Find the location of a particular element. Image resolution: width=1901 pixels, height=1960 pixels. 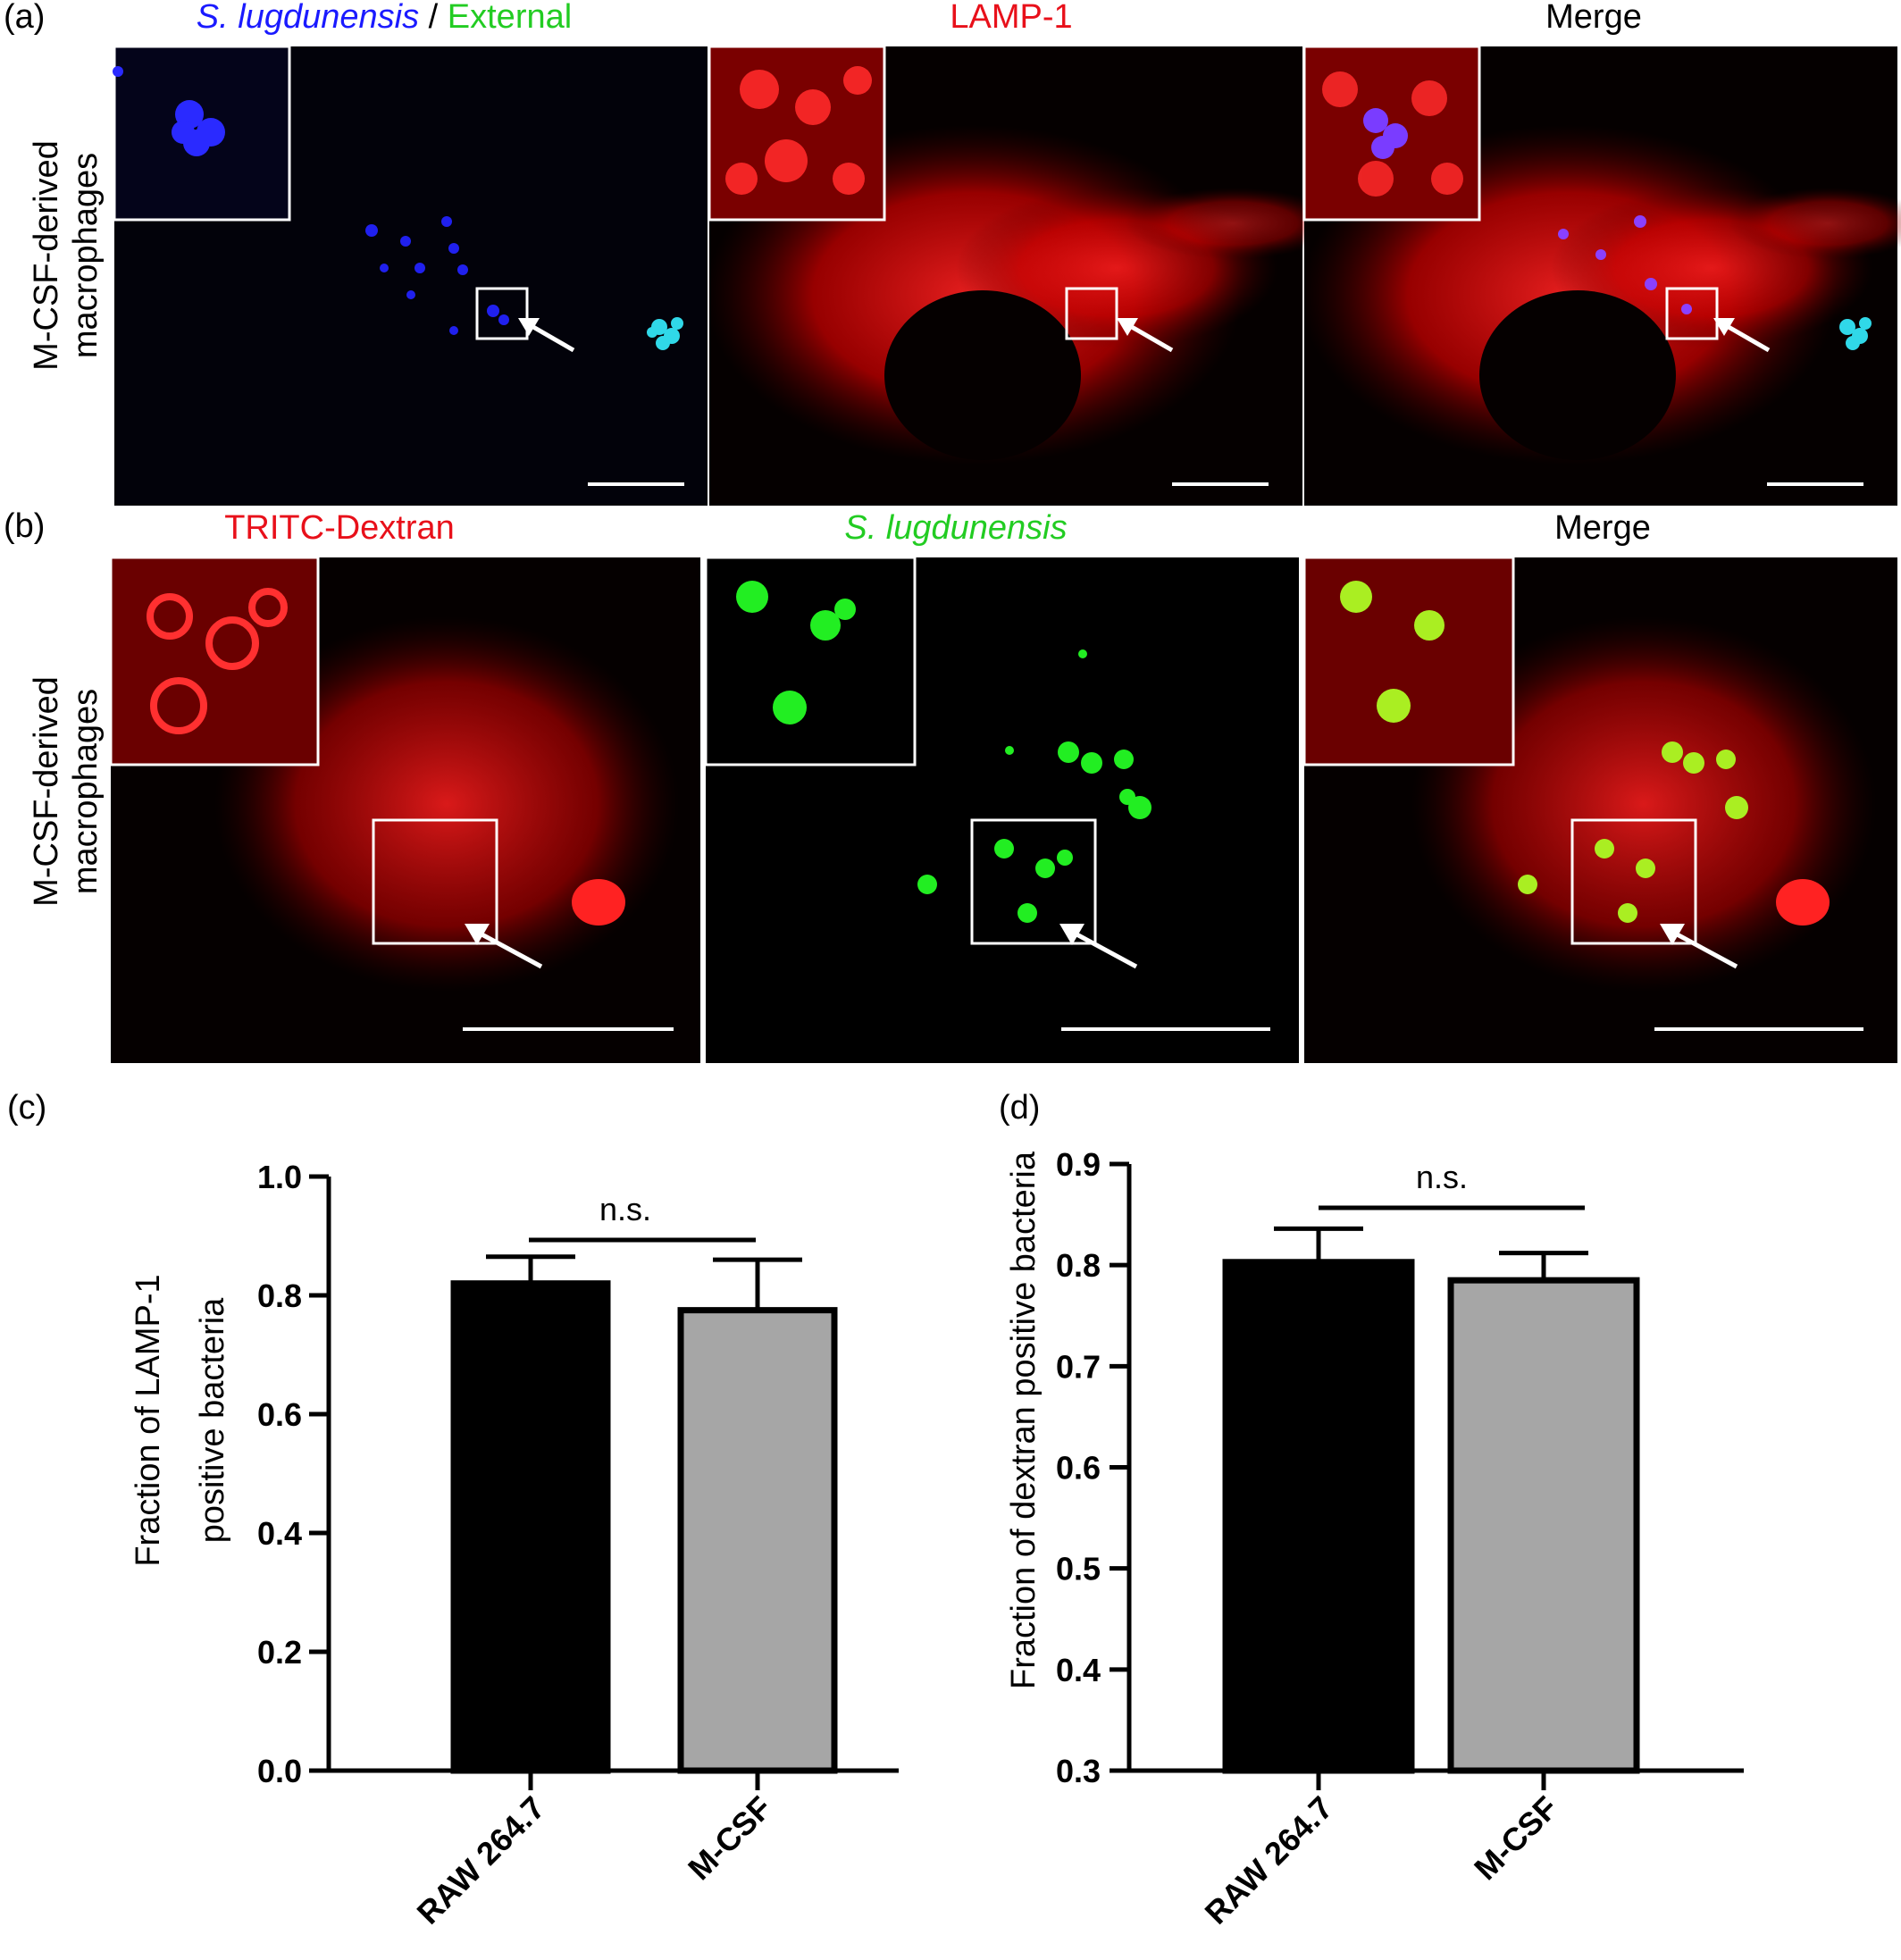

image-b2 is located at coordinates (1001, 809).